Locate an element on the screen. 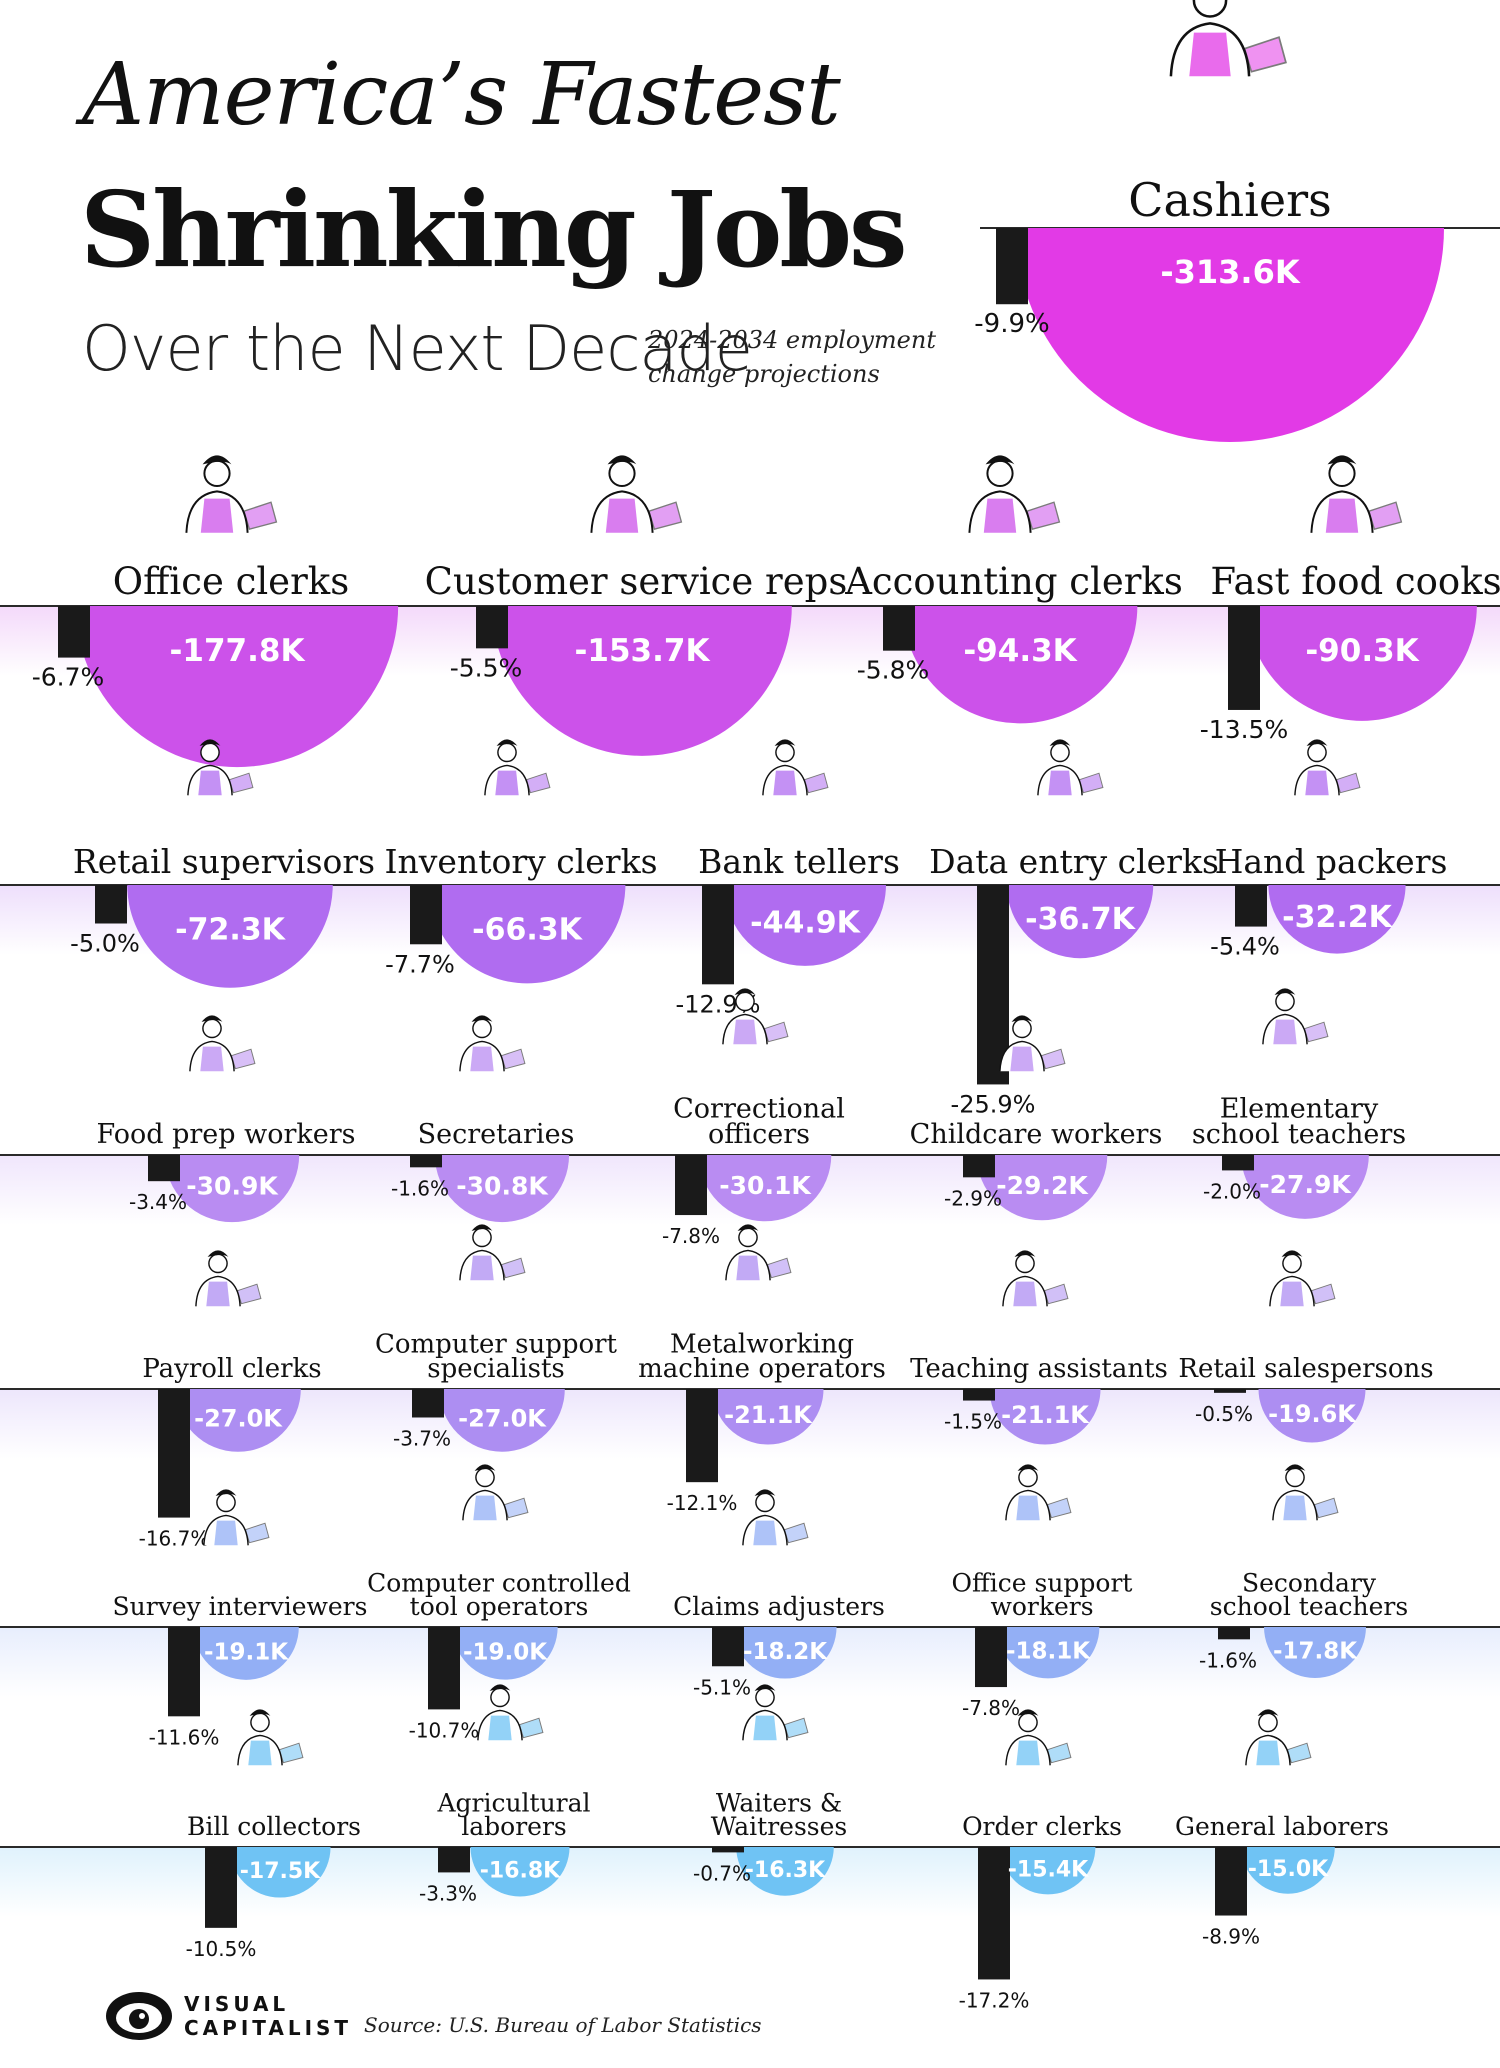 The height and width of the screenshot is (2068, 1500). change-label-survey-interviewers: -19.1K is located at coordinates (246, 1652).